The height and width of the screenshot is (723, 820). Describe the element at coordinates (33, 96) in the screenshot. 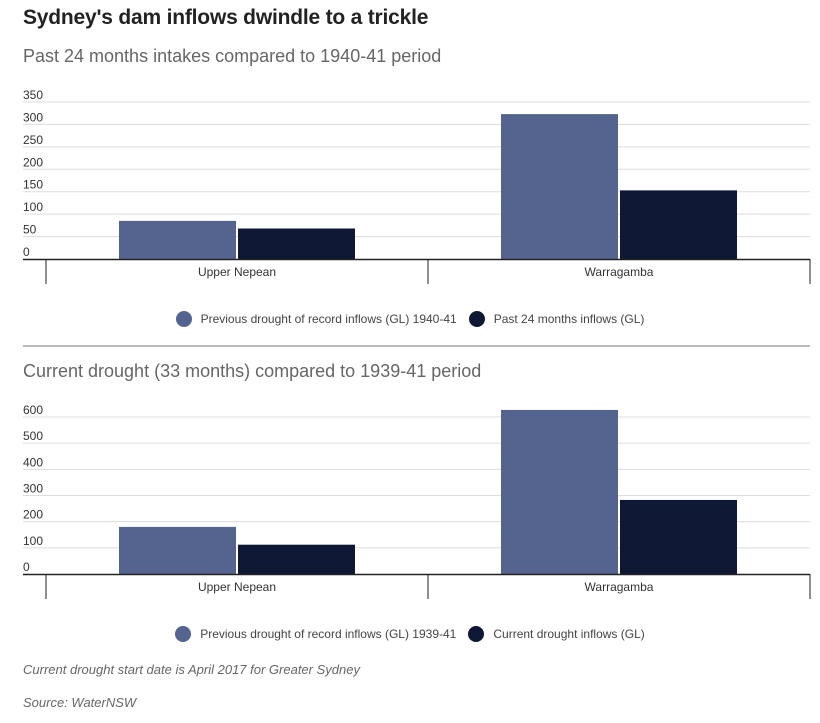

I see `y-tick-label: 350` at that location.